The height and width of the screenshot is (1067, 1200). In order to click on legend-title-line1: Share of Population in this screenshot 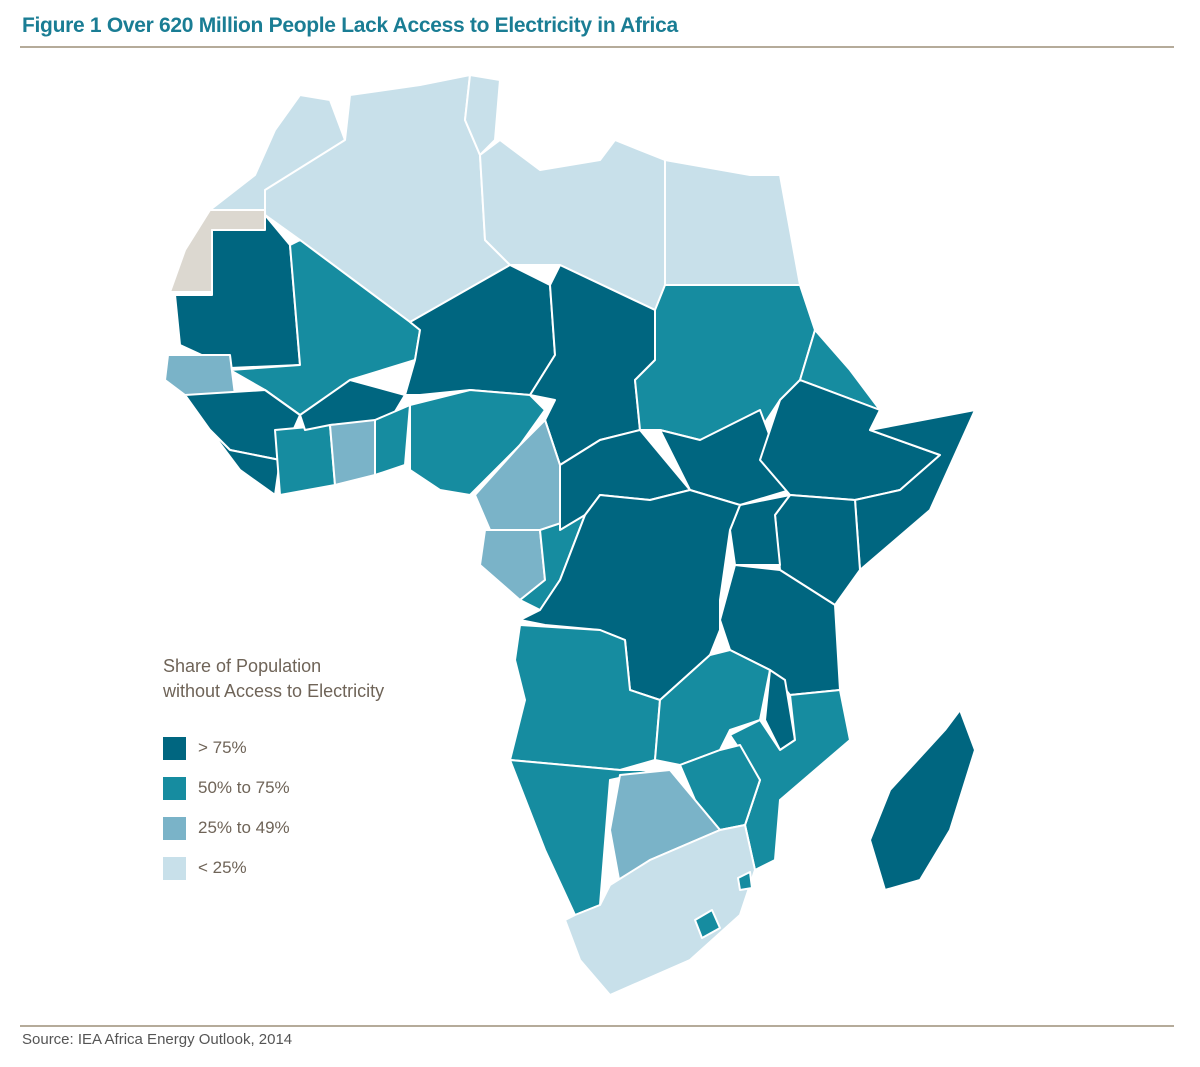, I will do `click(242, 666)`.